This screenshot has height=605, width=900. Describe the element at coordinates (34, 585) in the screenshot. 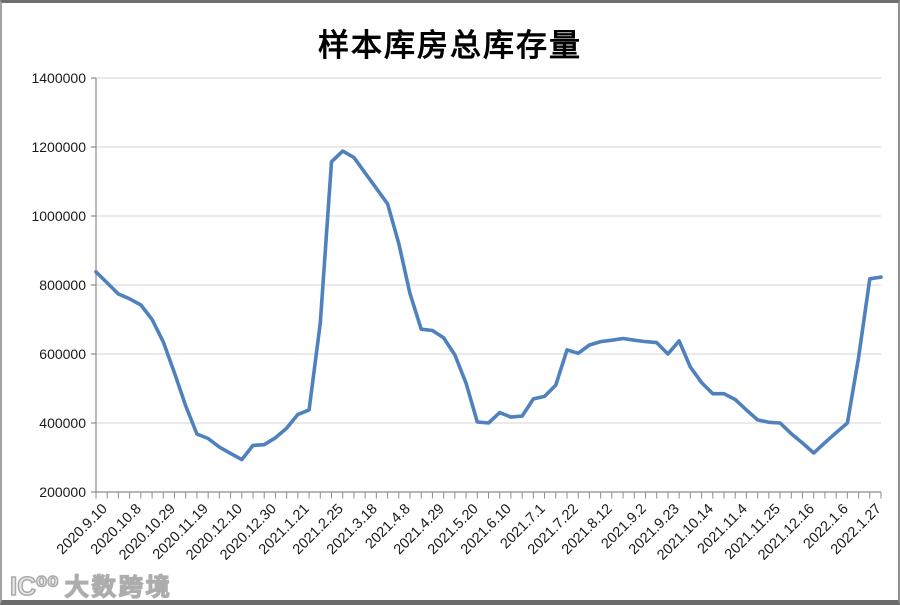

I see `watermark-logo-icon: IC⁰⁰` at that location.